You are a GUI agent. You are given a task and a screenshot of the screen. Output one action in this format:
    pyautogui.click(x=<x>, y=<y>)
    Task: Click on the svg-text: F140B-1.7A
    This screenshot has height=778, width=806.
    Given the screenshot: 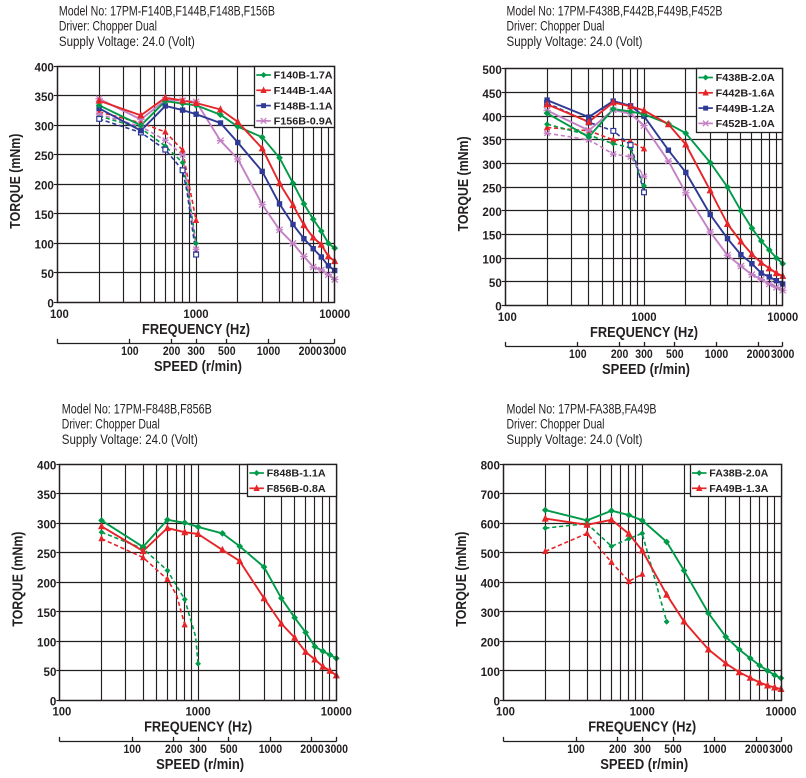 What is the action you would take?
    pyautogui.click(x=304, y=76)
    